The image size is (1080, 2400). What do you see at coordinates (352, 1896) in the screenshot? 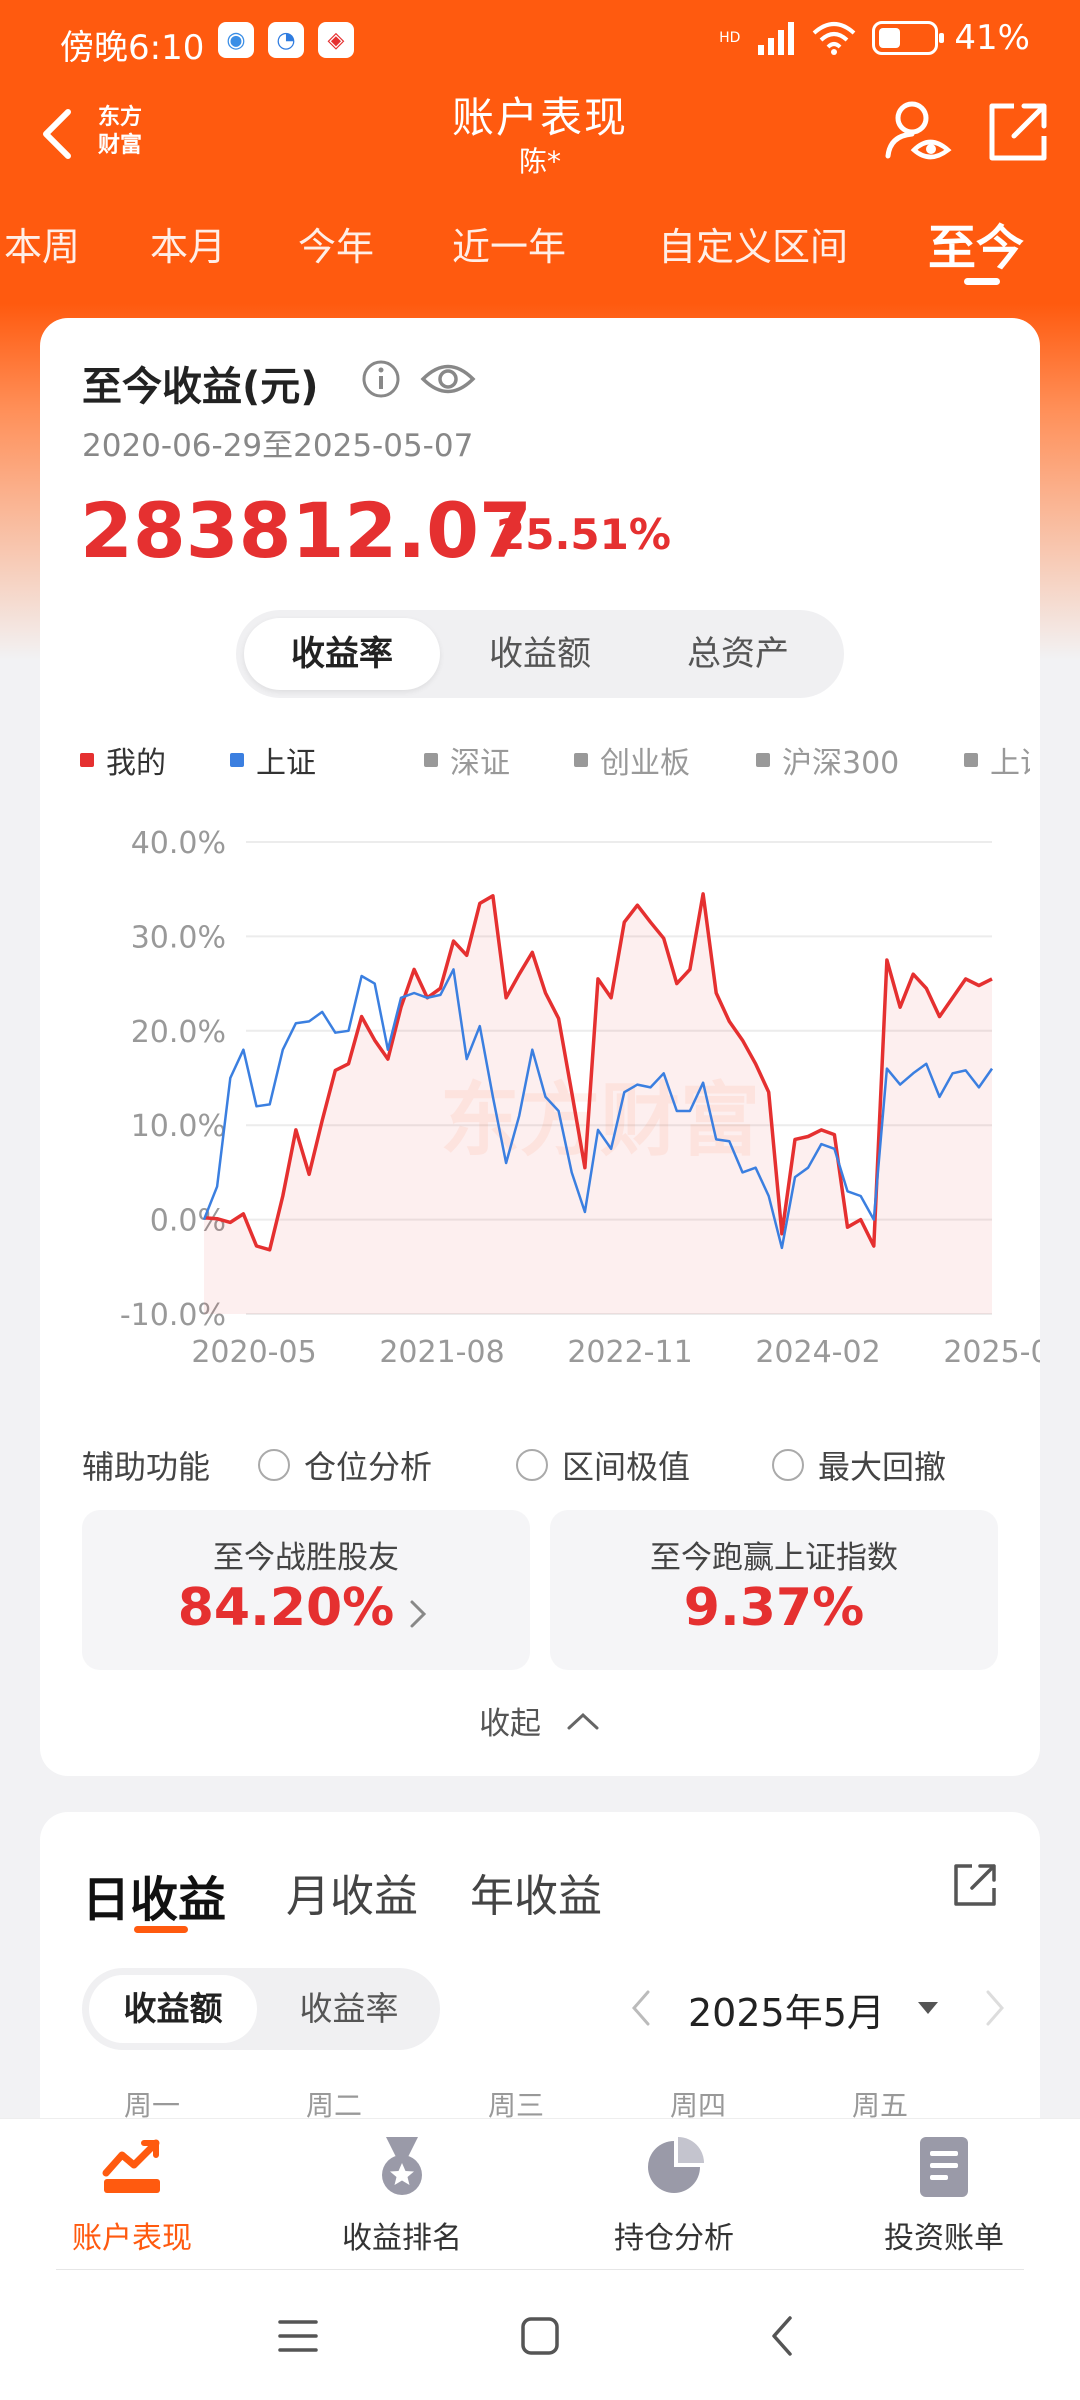
I see `tab-monthly-returns: 月收益` at bounding box center [352, 1896].